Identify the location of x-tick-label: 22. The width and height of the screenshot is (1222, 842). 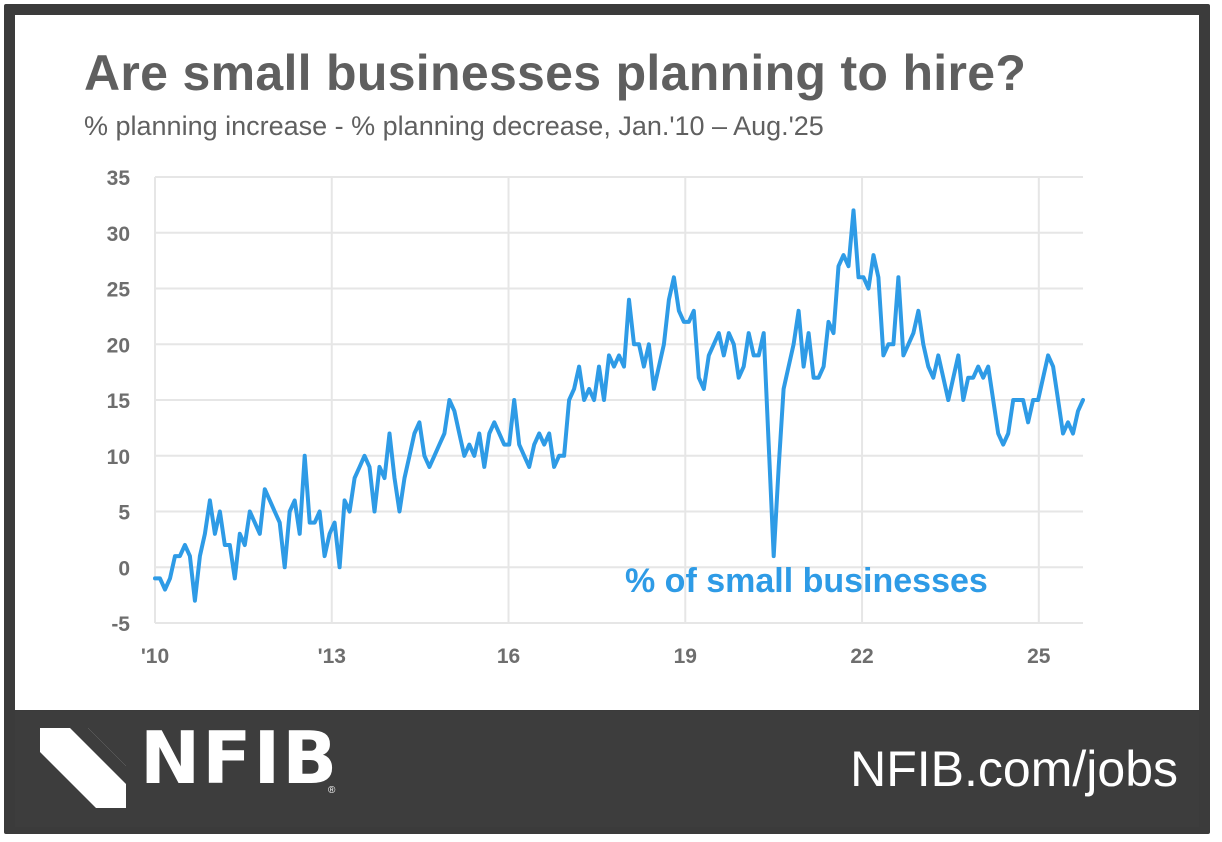
(861, 656).